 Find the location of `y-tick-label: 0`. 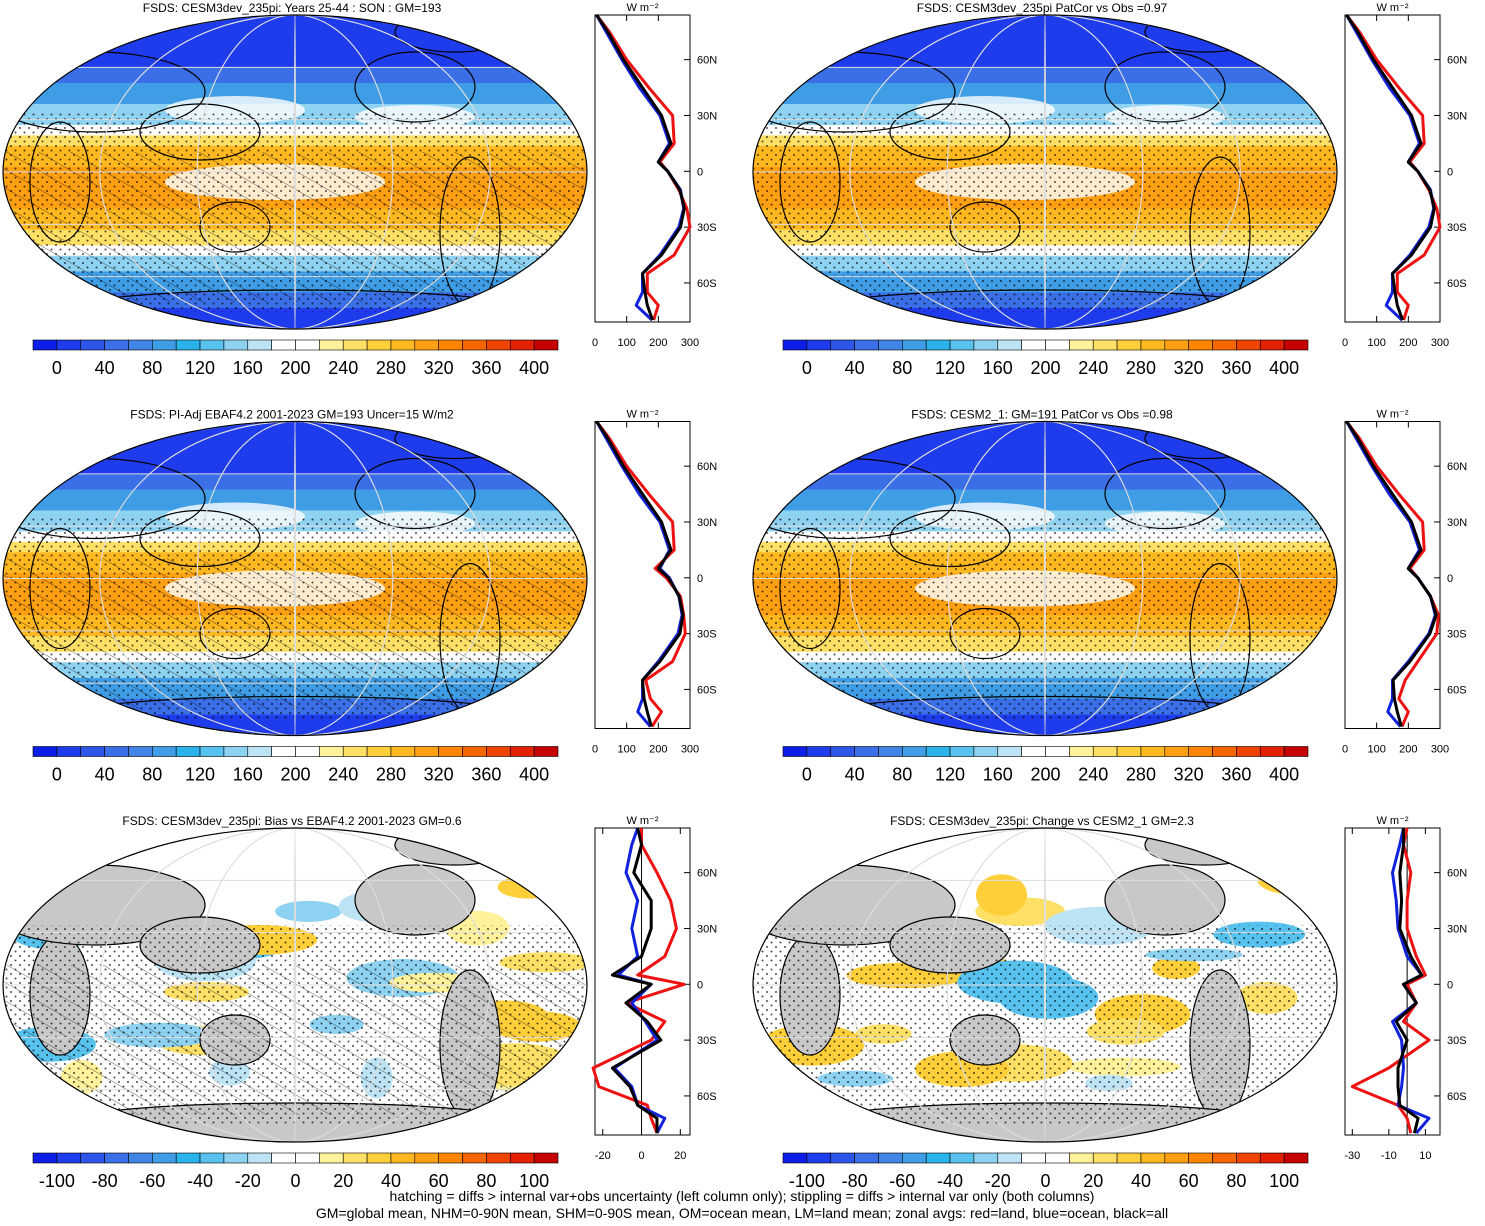

y-tick-label: 0 is located at coordinates (700, 579).